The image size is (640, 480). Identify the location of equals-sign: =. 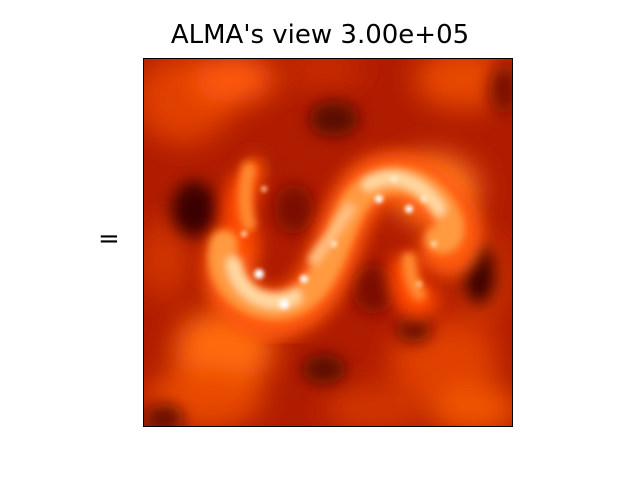
(109, 239).